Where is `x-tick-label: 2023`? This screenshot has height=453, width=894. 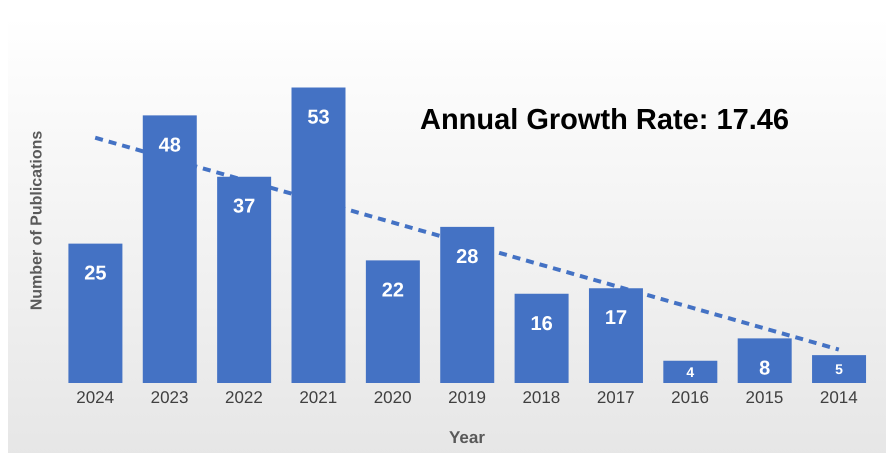 x-tick-label: 2023 is located at coordinates (169, 398).